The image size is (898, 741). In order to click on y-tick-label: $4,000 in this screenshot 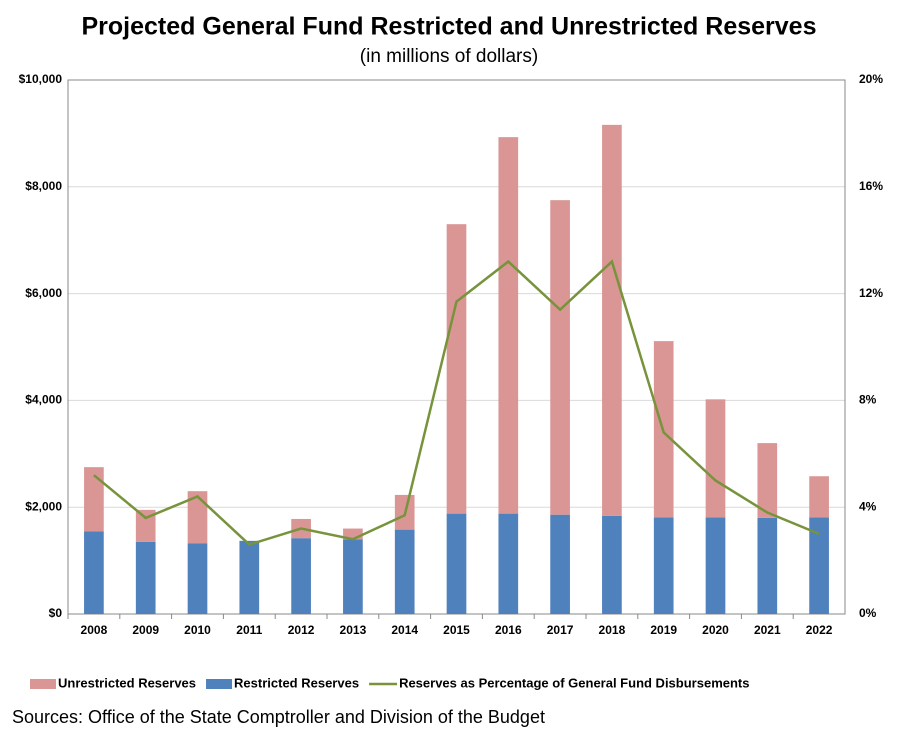, I will do `click(43, 400)`.